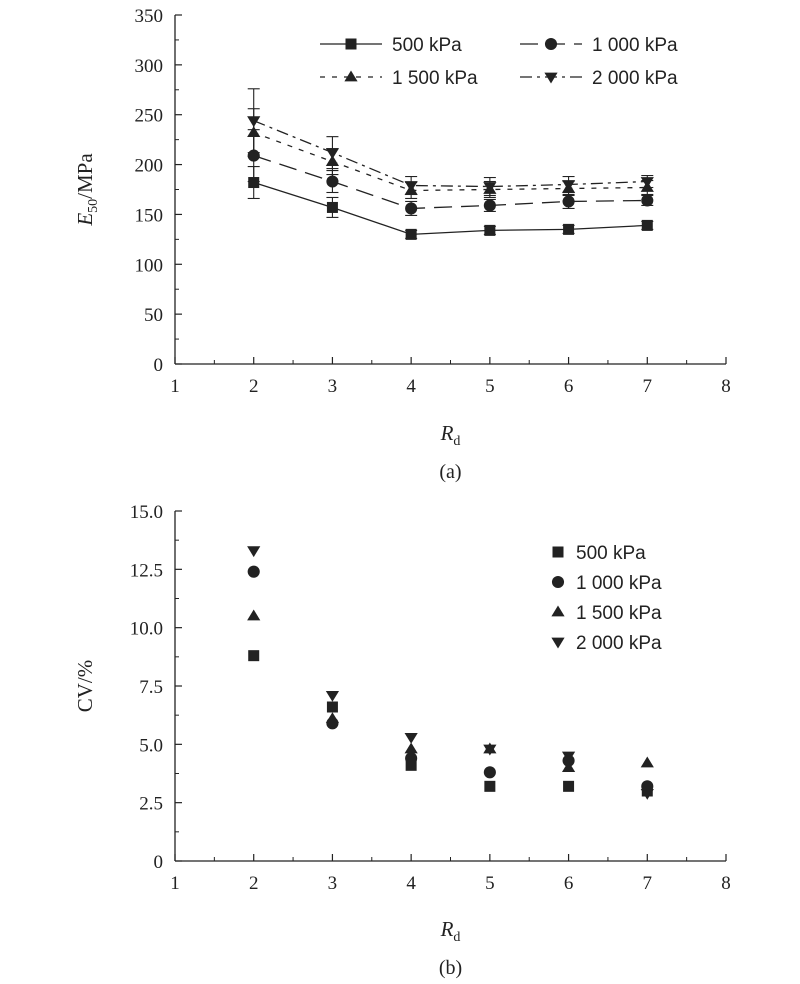  I want to click on legend-label: 500 kPa, so click(427, 45).